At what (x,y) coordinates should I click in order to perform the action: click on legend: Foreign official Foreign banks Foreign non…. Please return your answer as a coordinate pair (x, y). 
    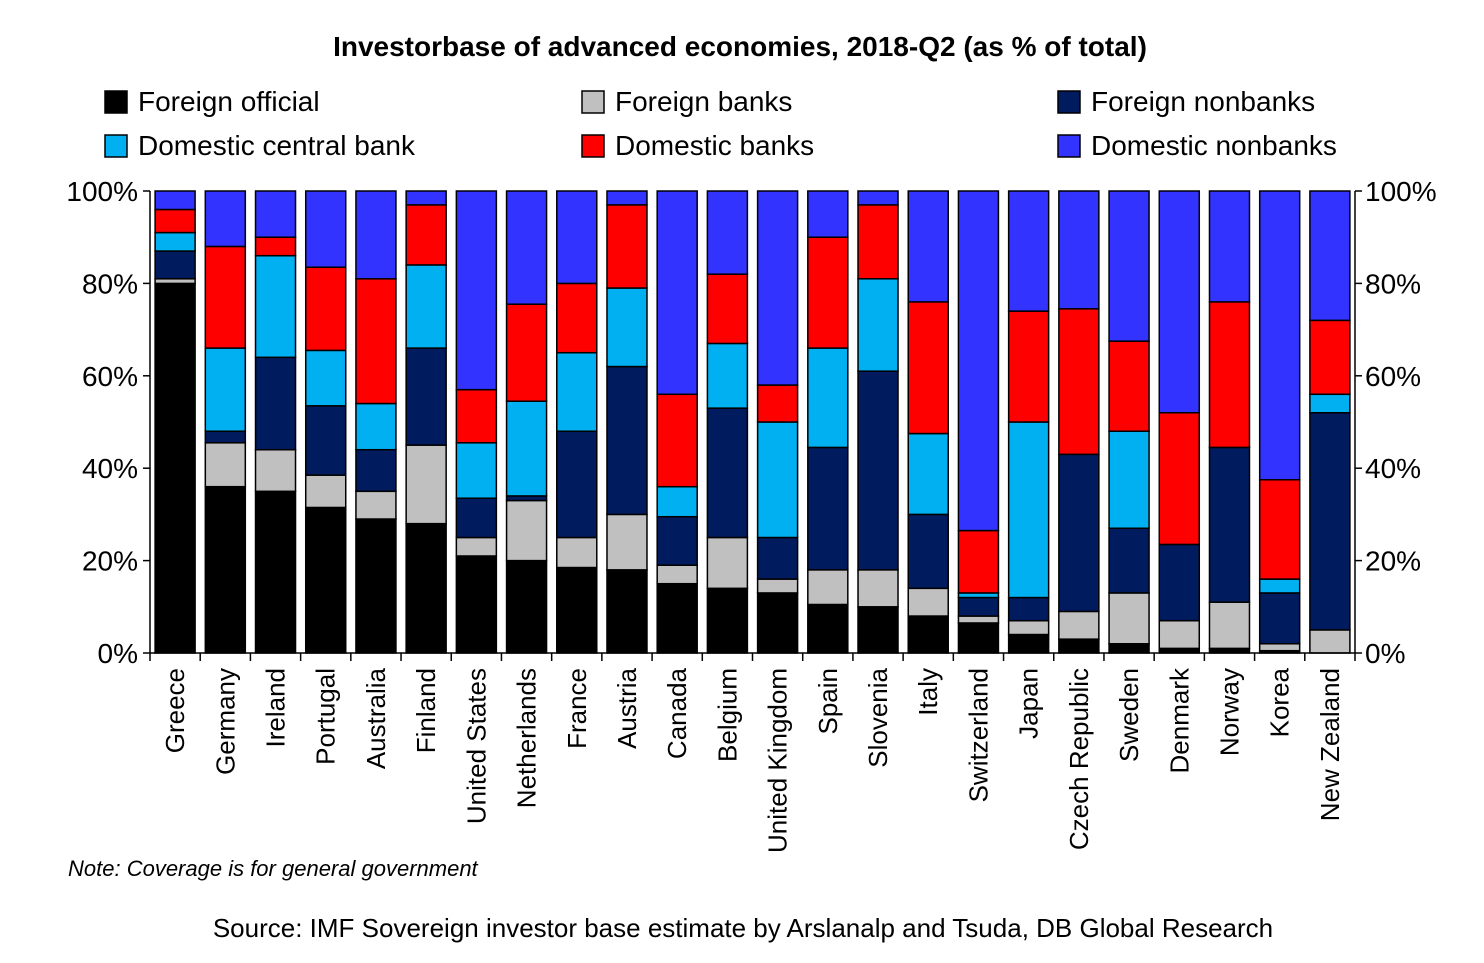
    Looking at the image, I should click on (720, 123).